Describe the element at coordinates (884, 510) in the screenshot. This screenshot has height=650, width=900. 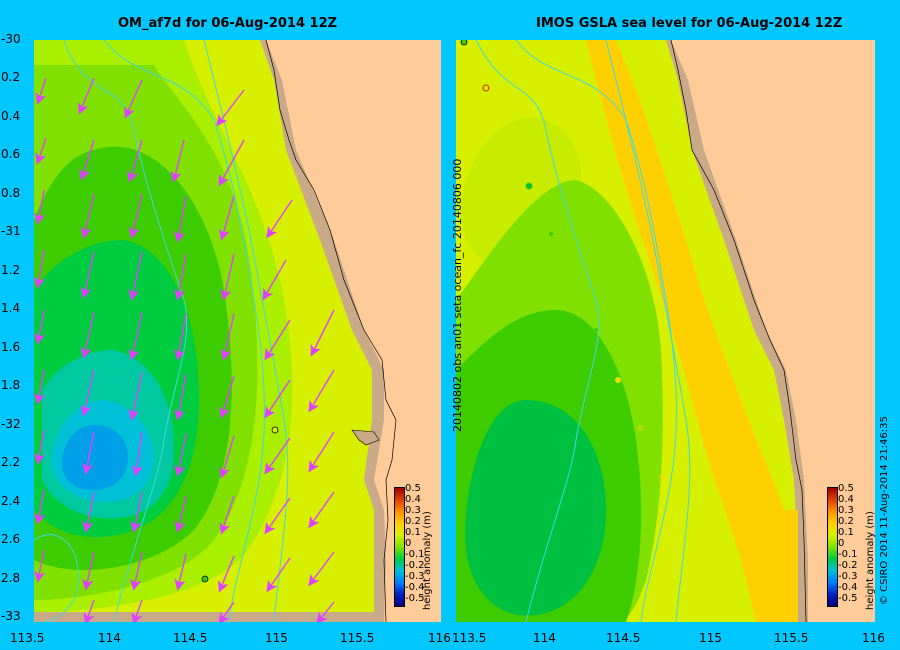
I see `credit-text: © CSIRO 2014 11-Aug-2014 21:46:35` at that location.